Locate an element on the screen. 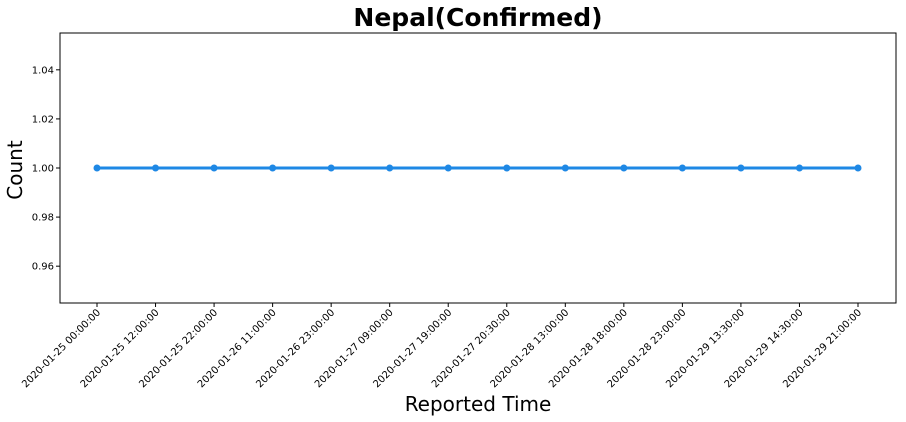 The height and width of the screenshot is (422, 906). y-axis: 0.96 0.98 1.00 1.02 1.04 is located at coordinates (46, 169).